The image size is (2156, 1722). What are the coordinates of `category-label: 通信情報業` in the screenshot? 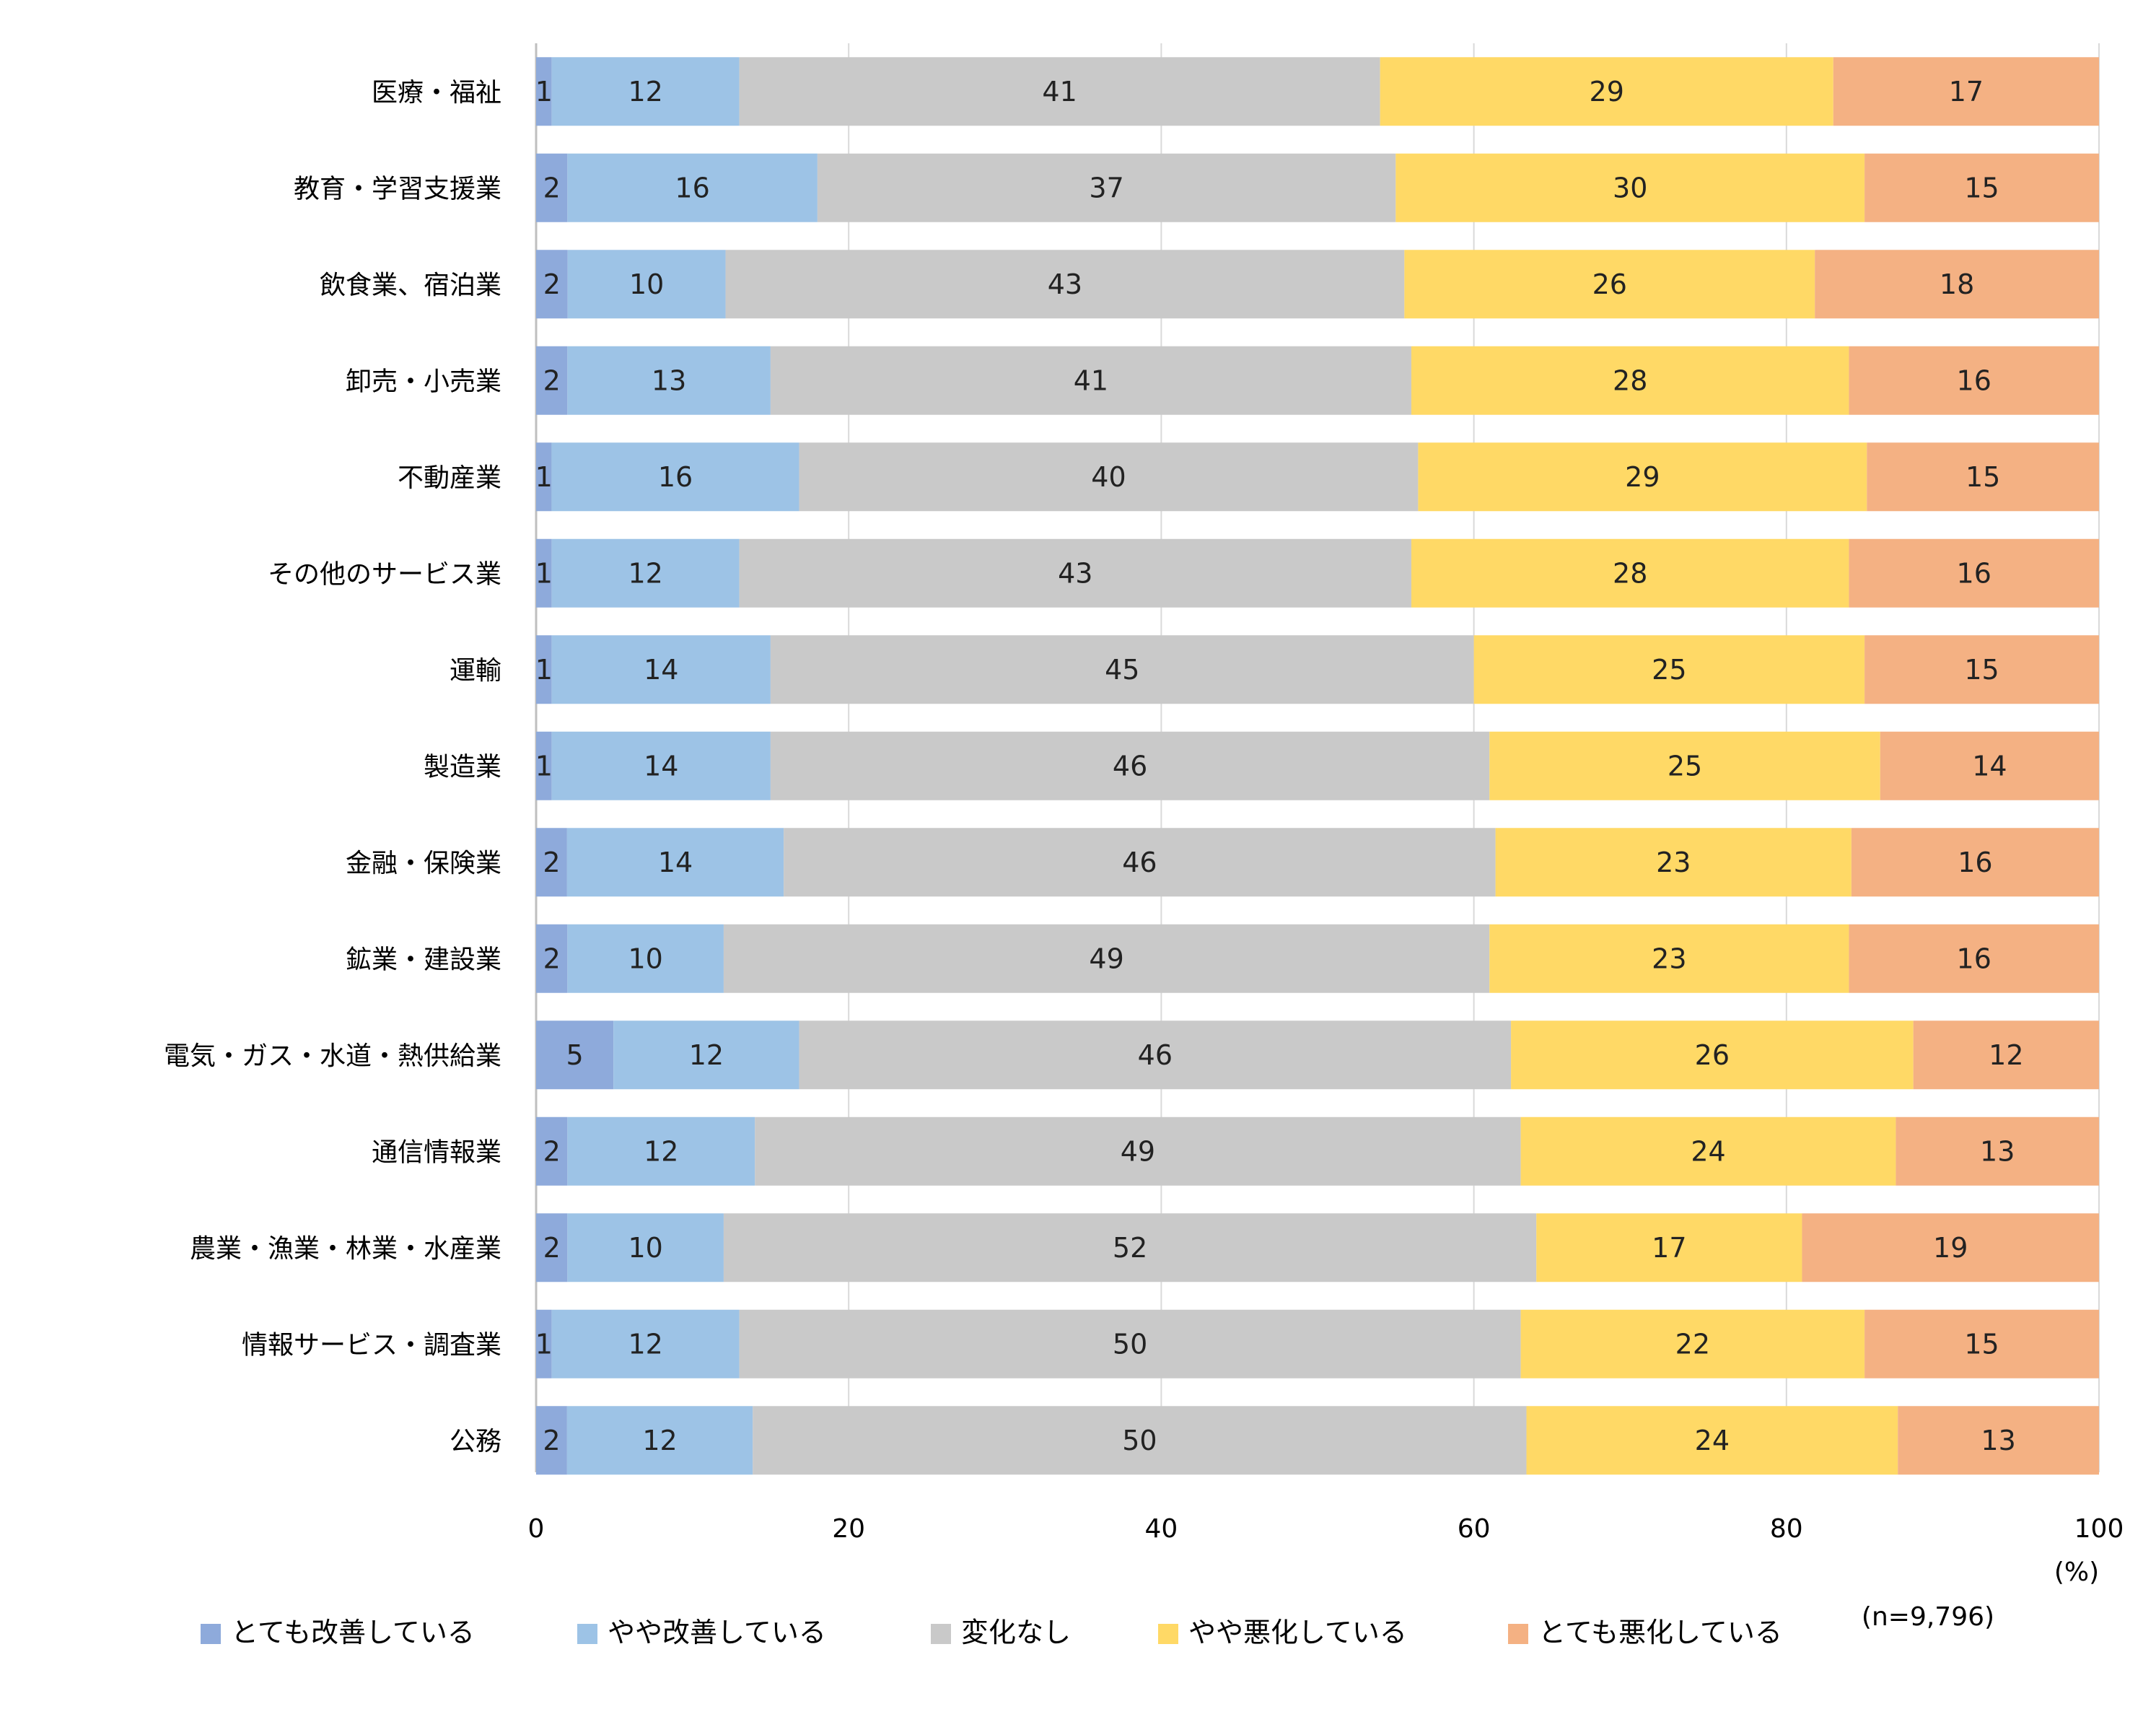 It's located at (436, 1152).